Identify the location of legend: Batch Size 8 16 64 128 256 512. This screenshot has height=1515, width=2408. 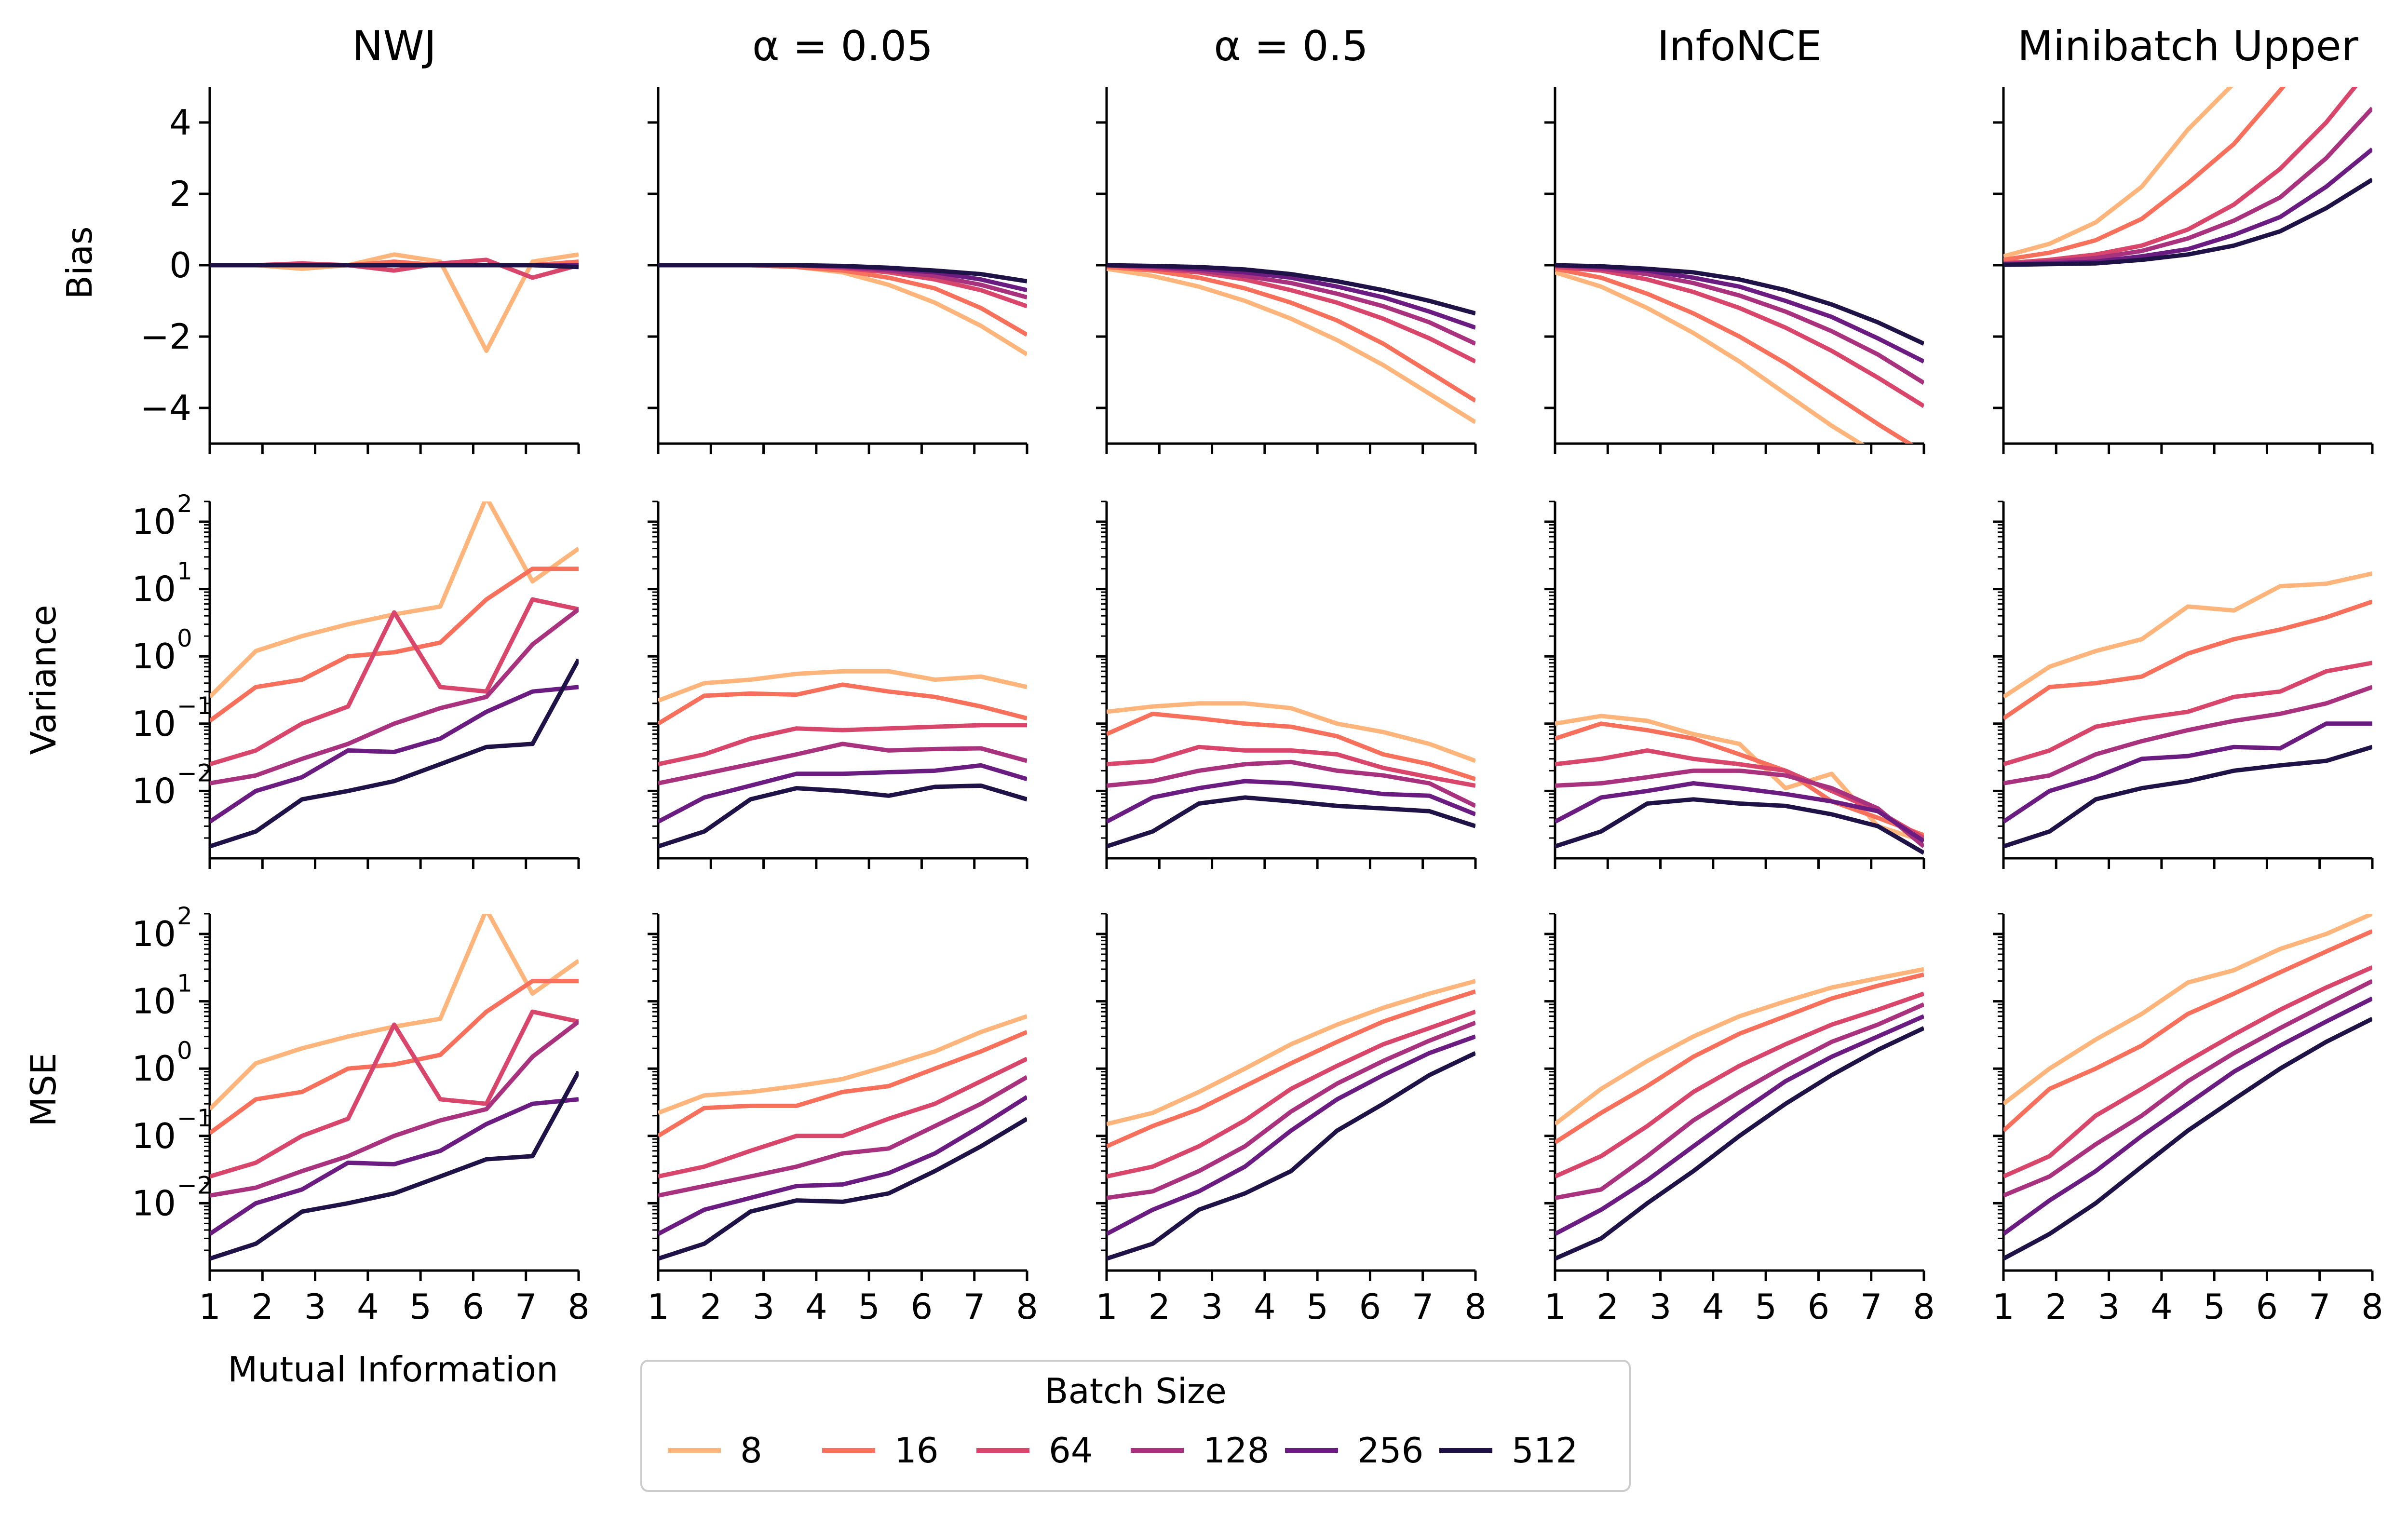
(1135, 1426).